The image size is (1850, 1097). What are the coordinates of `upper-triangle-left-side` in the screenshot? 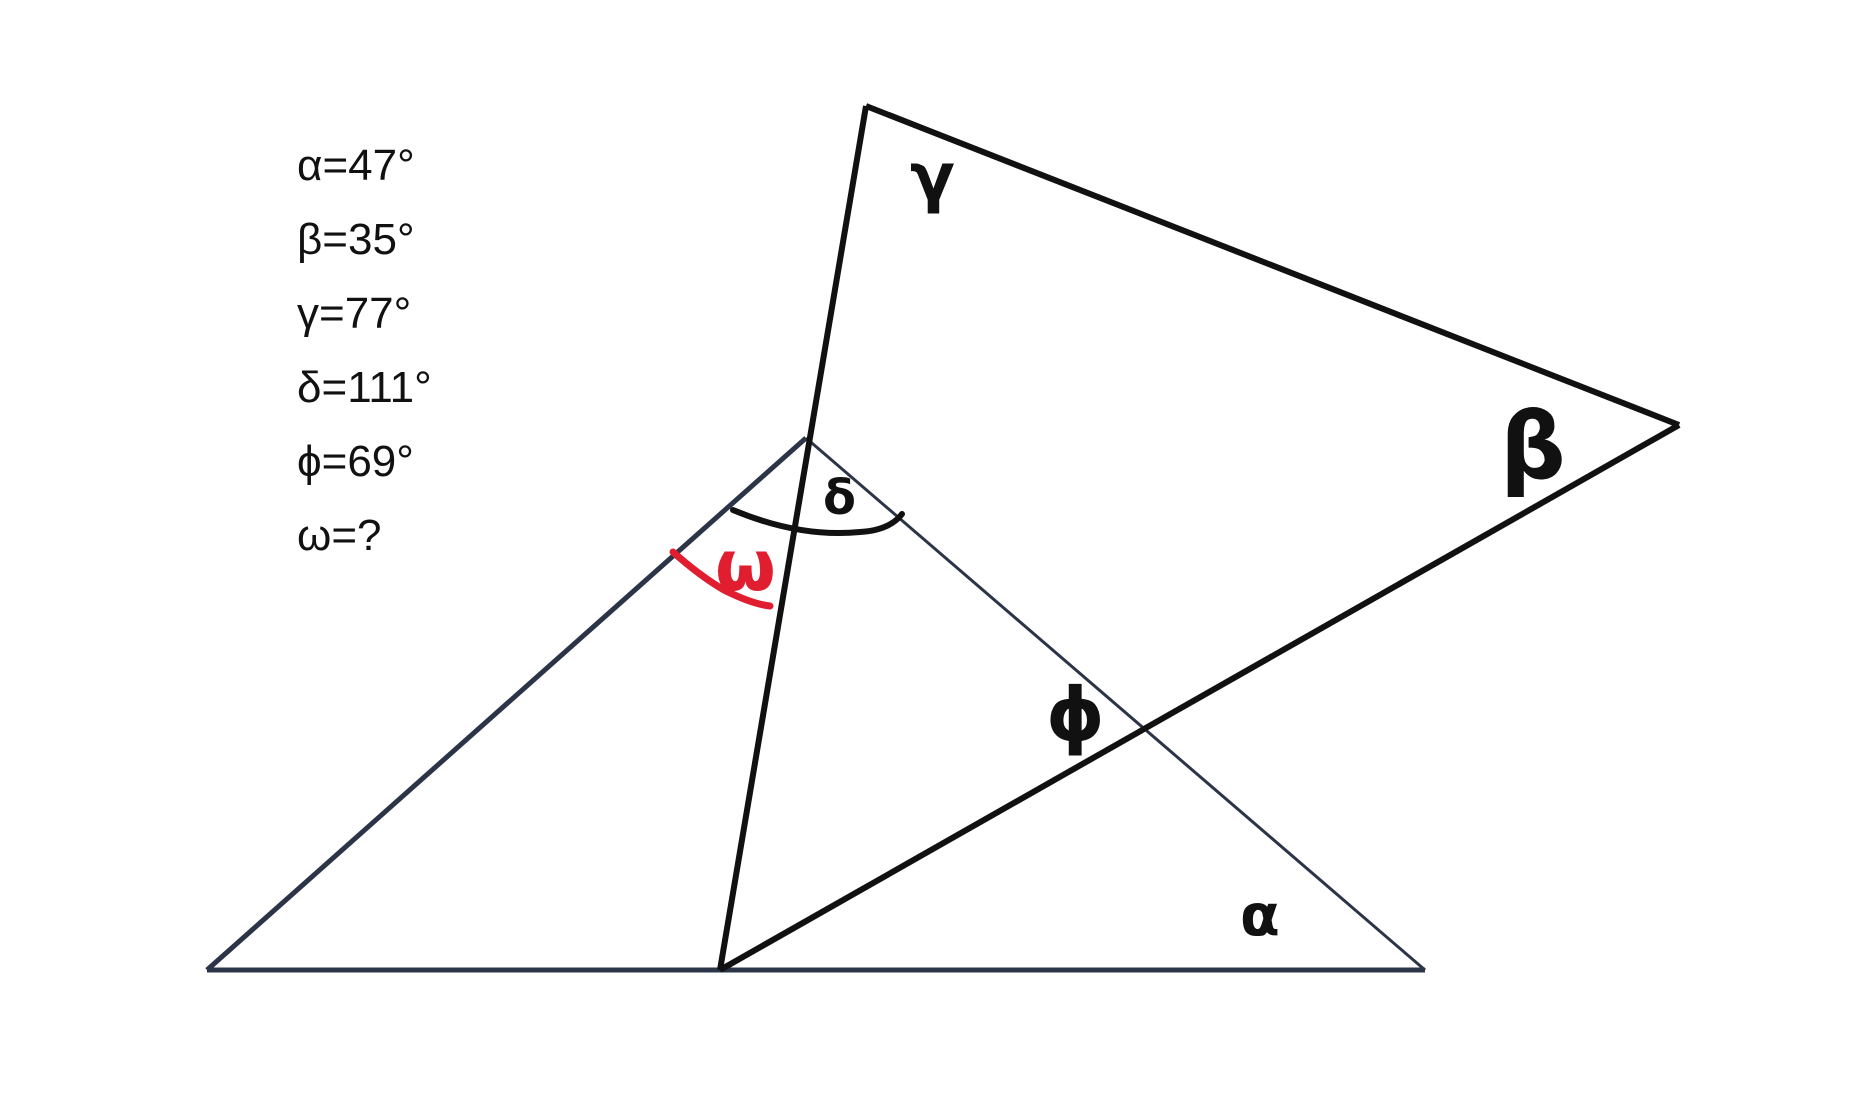 It's located at (793, 538).